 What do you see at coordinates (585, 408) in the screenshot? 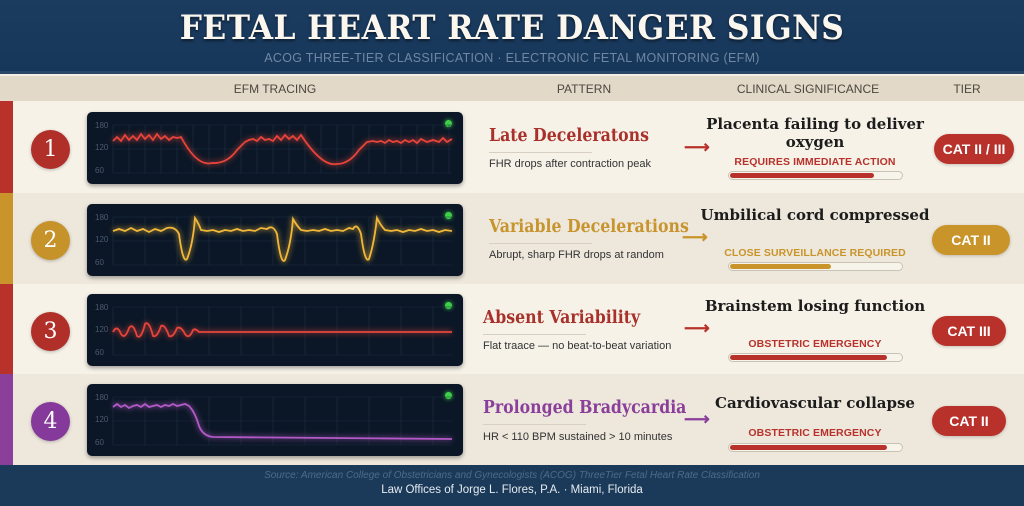
I see `pattern-name: Prolonged Bradycardia` at bounding box center [585, 408].